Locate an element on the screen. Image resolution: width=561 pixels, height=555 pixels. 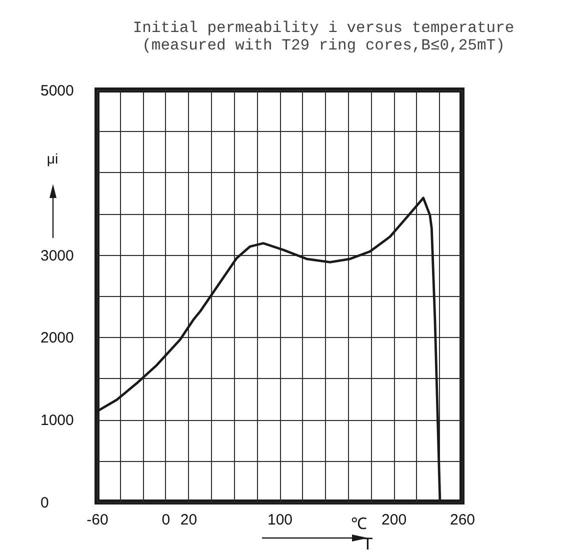
chart-title: Initial permeability i versus temperature is located at coordinates (323, 28).